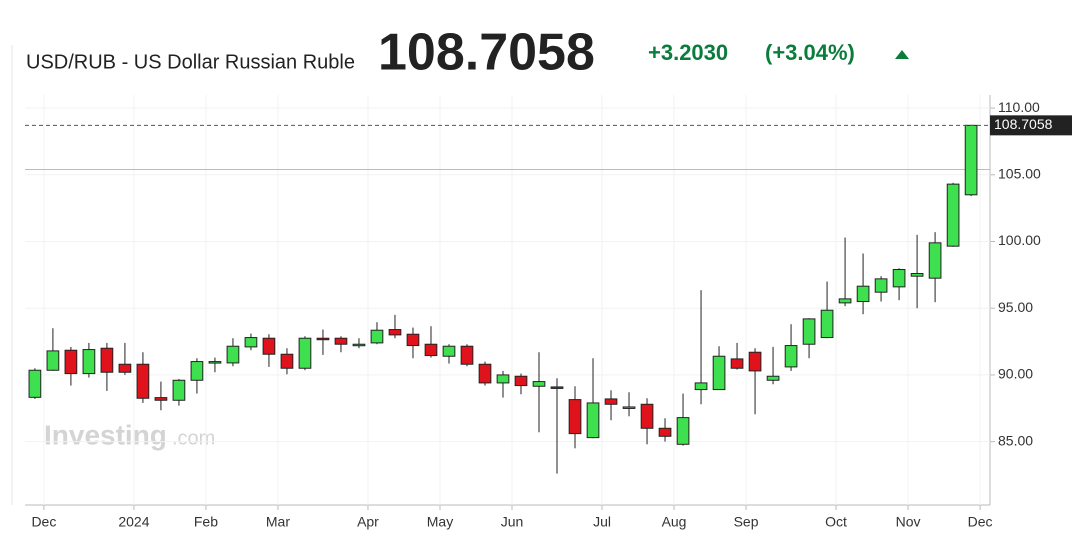 Image resolution: width=1076 pixels, height=556 pixels. What do you see at coordinates (105, 434) in the screenshot?
I see `watermark: Investing` at bounding box center [105, 434].